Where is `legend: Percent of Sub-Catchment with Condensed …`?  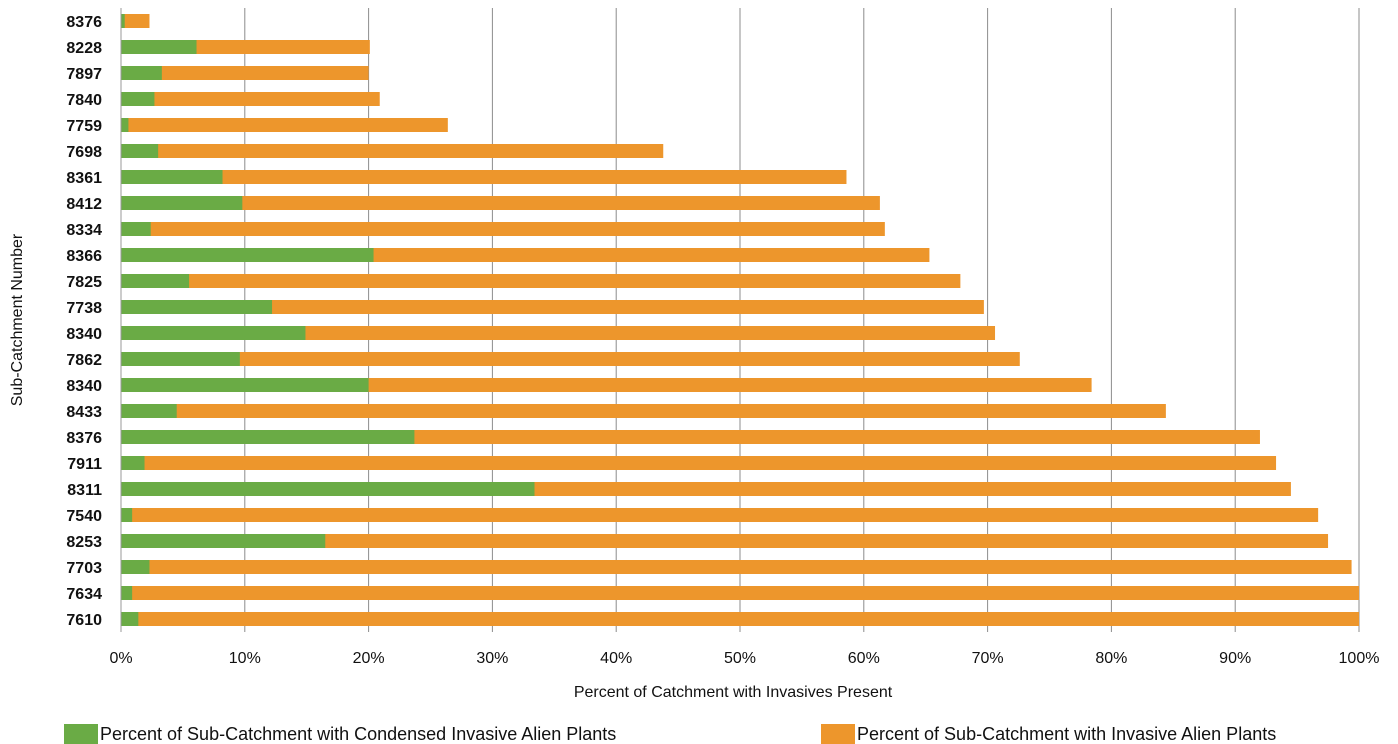 legend: Percent of Sub-Catchment with Condensed … is located at coordinates (670, 734).